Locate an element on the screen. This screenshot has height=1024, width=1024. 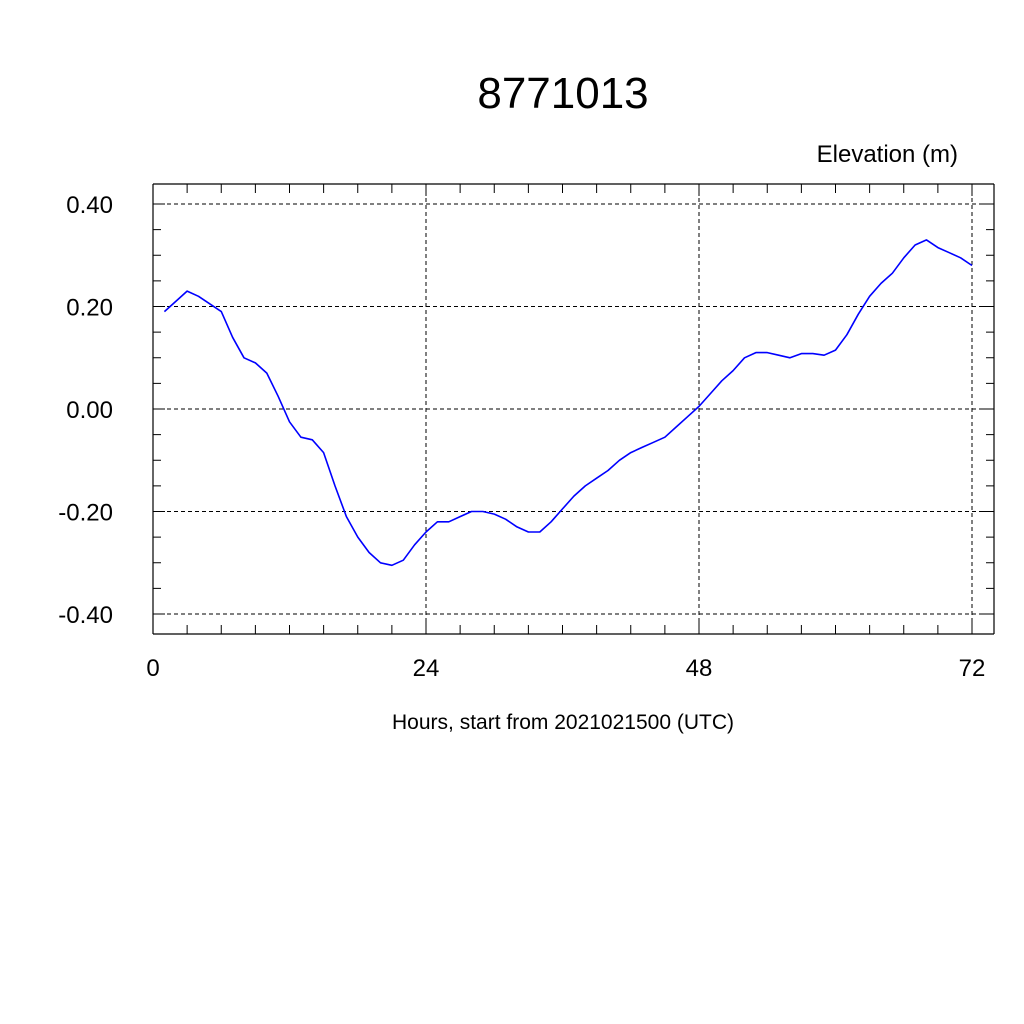
x-axis-label: Hours, start from 2021021500 (UTC) is located at coordinates (563, 722).